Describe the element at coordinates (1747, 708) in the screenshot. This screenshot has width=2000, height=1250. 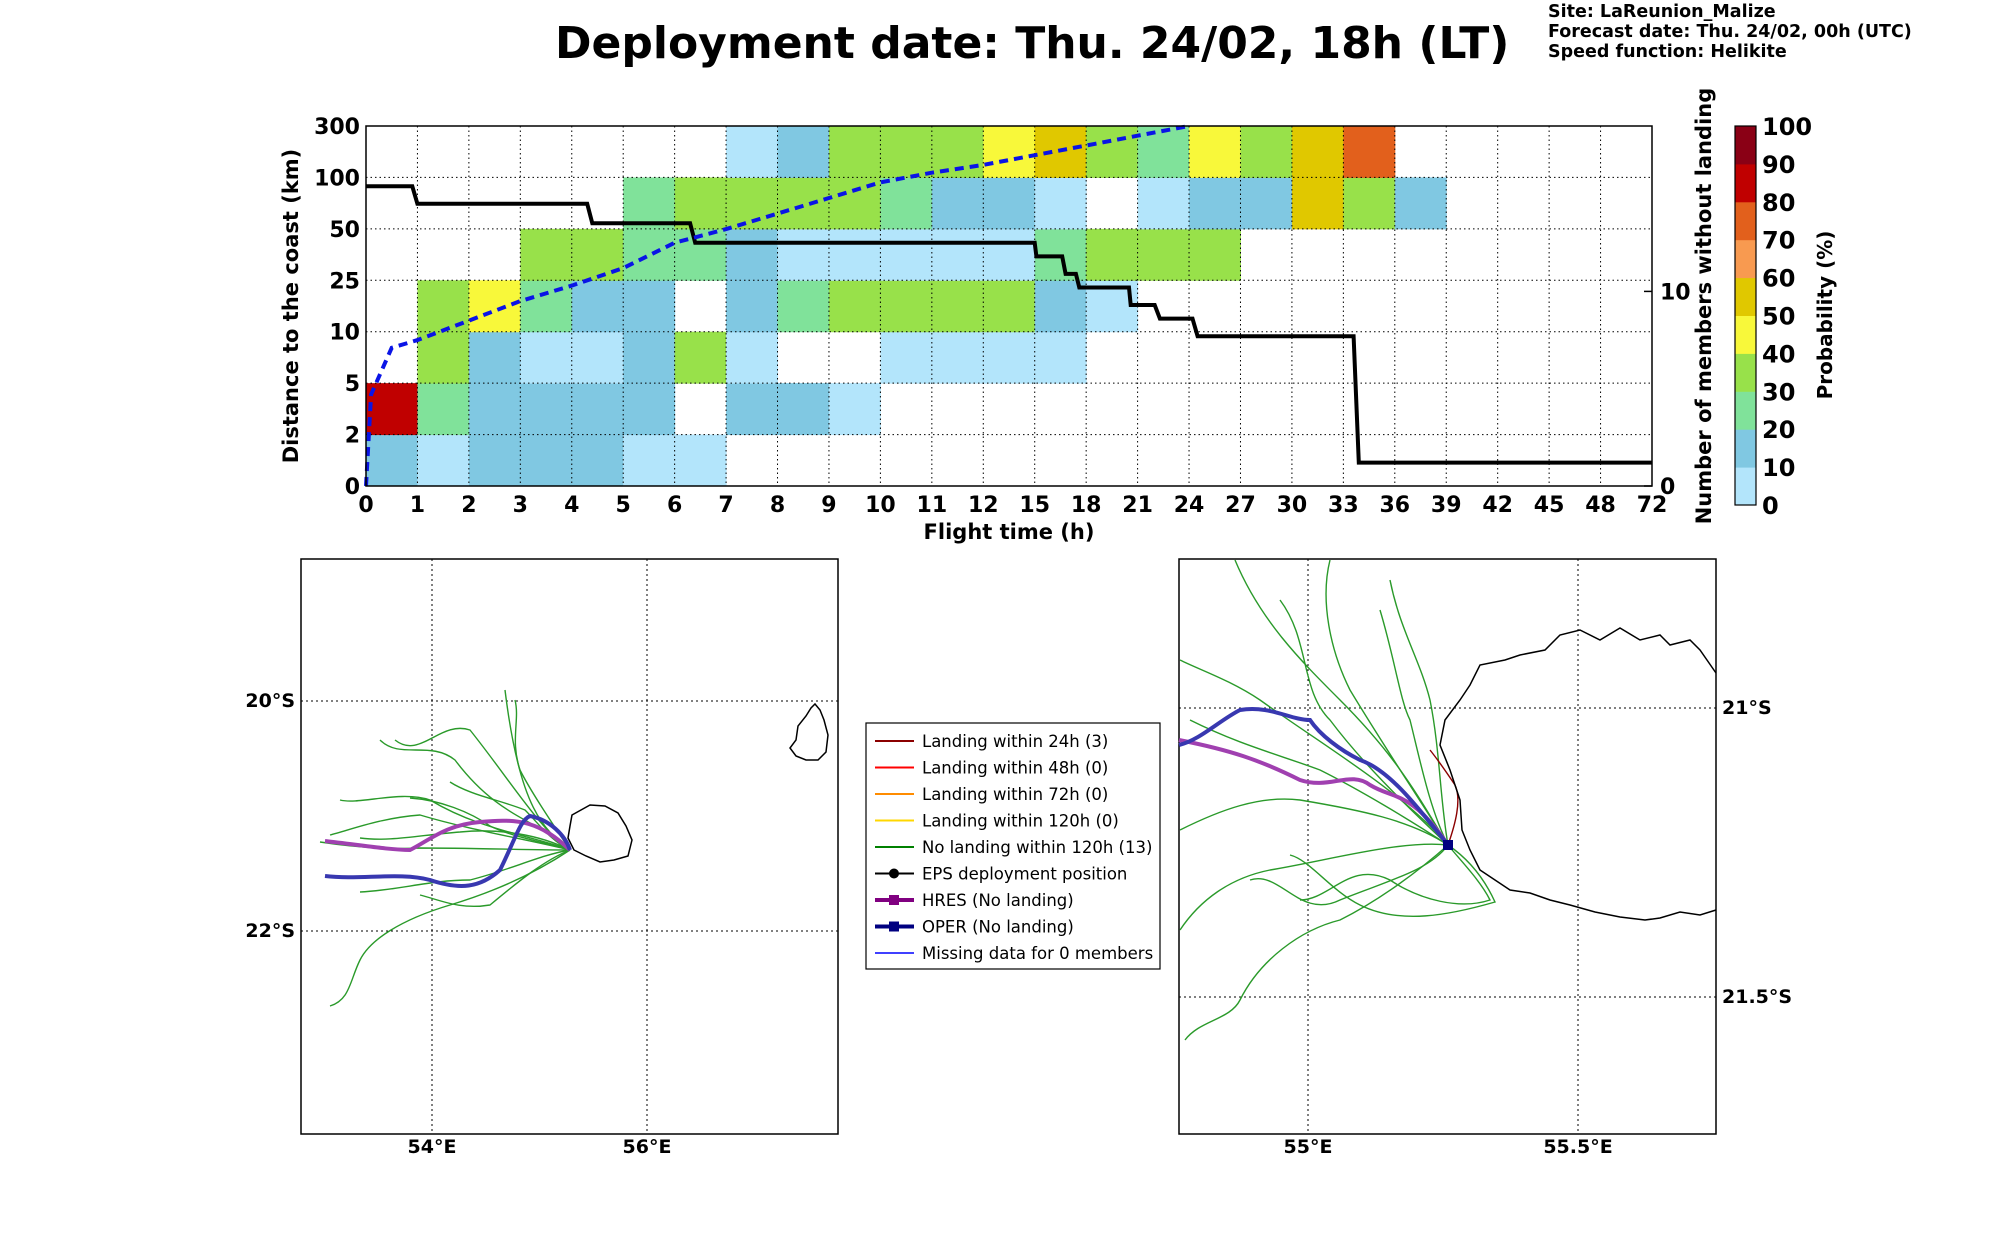
I see `right-map-ytick: 21°S` at that location.